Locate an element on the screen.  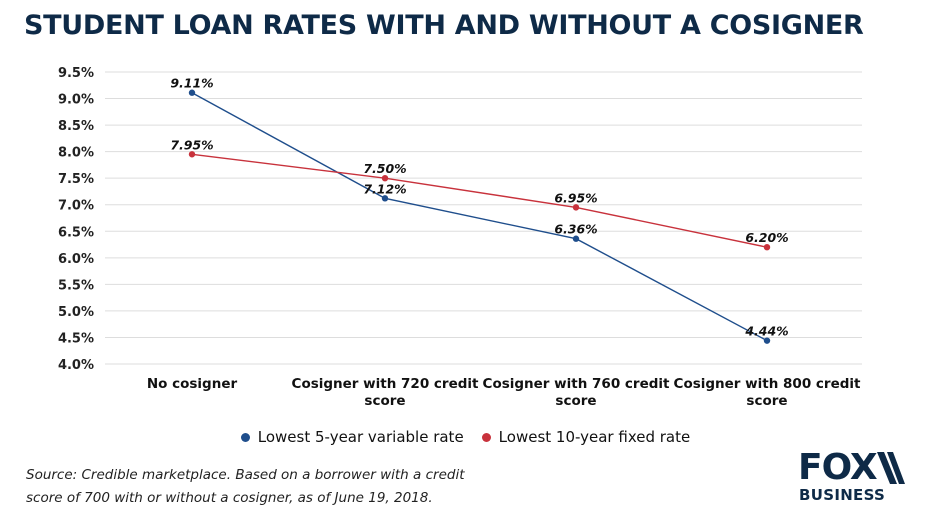
data-label: 6.36% is located at coordinates (575, 229).